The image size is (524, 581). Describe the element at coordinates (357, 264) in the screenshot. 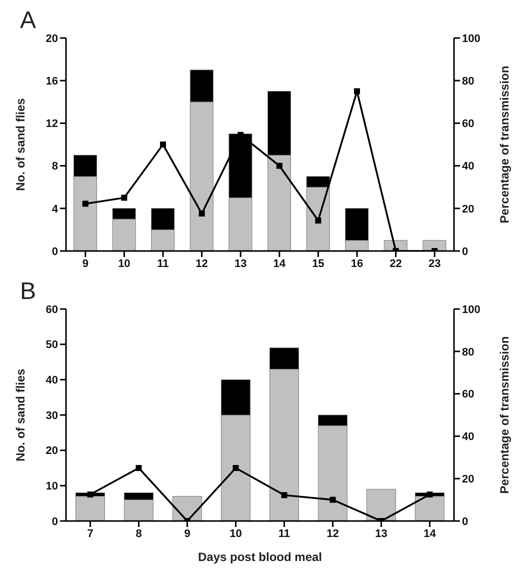

I see `x-tick-label: 16` at that location.